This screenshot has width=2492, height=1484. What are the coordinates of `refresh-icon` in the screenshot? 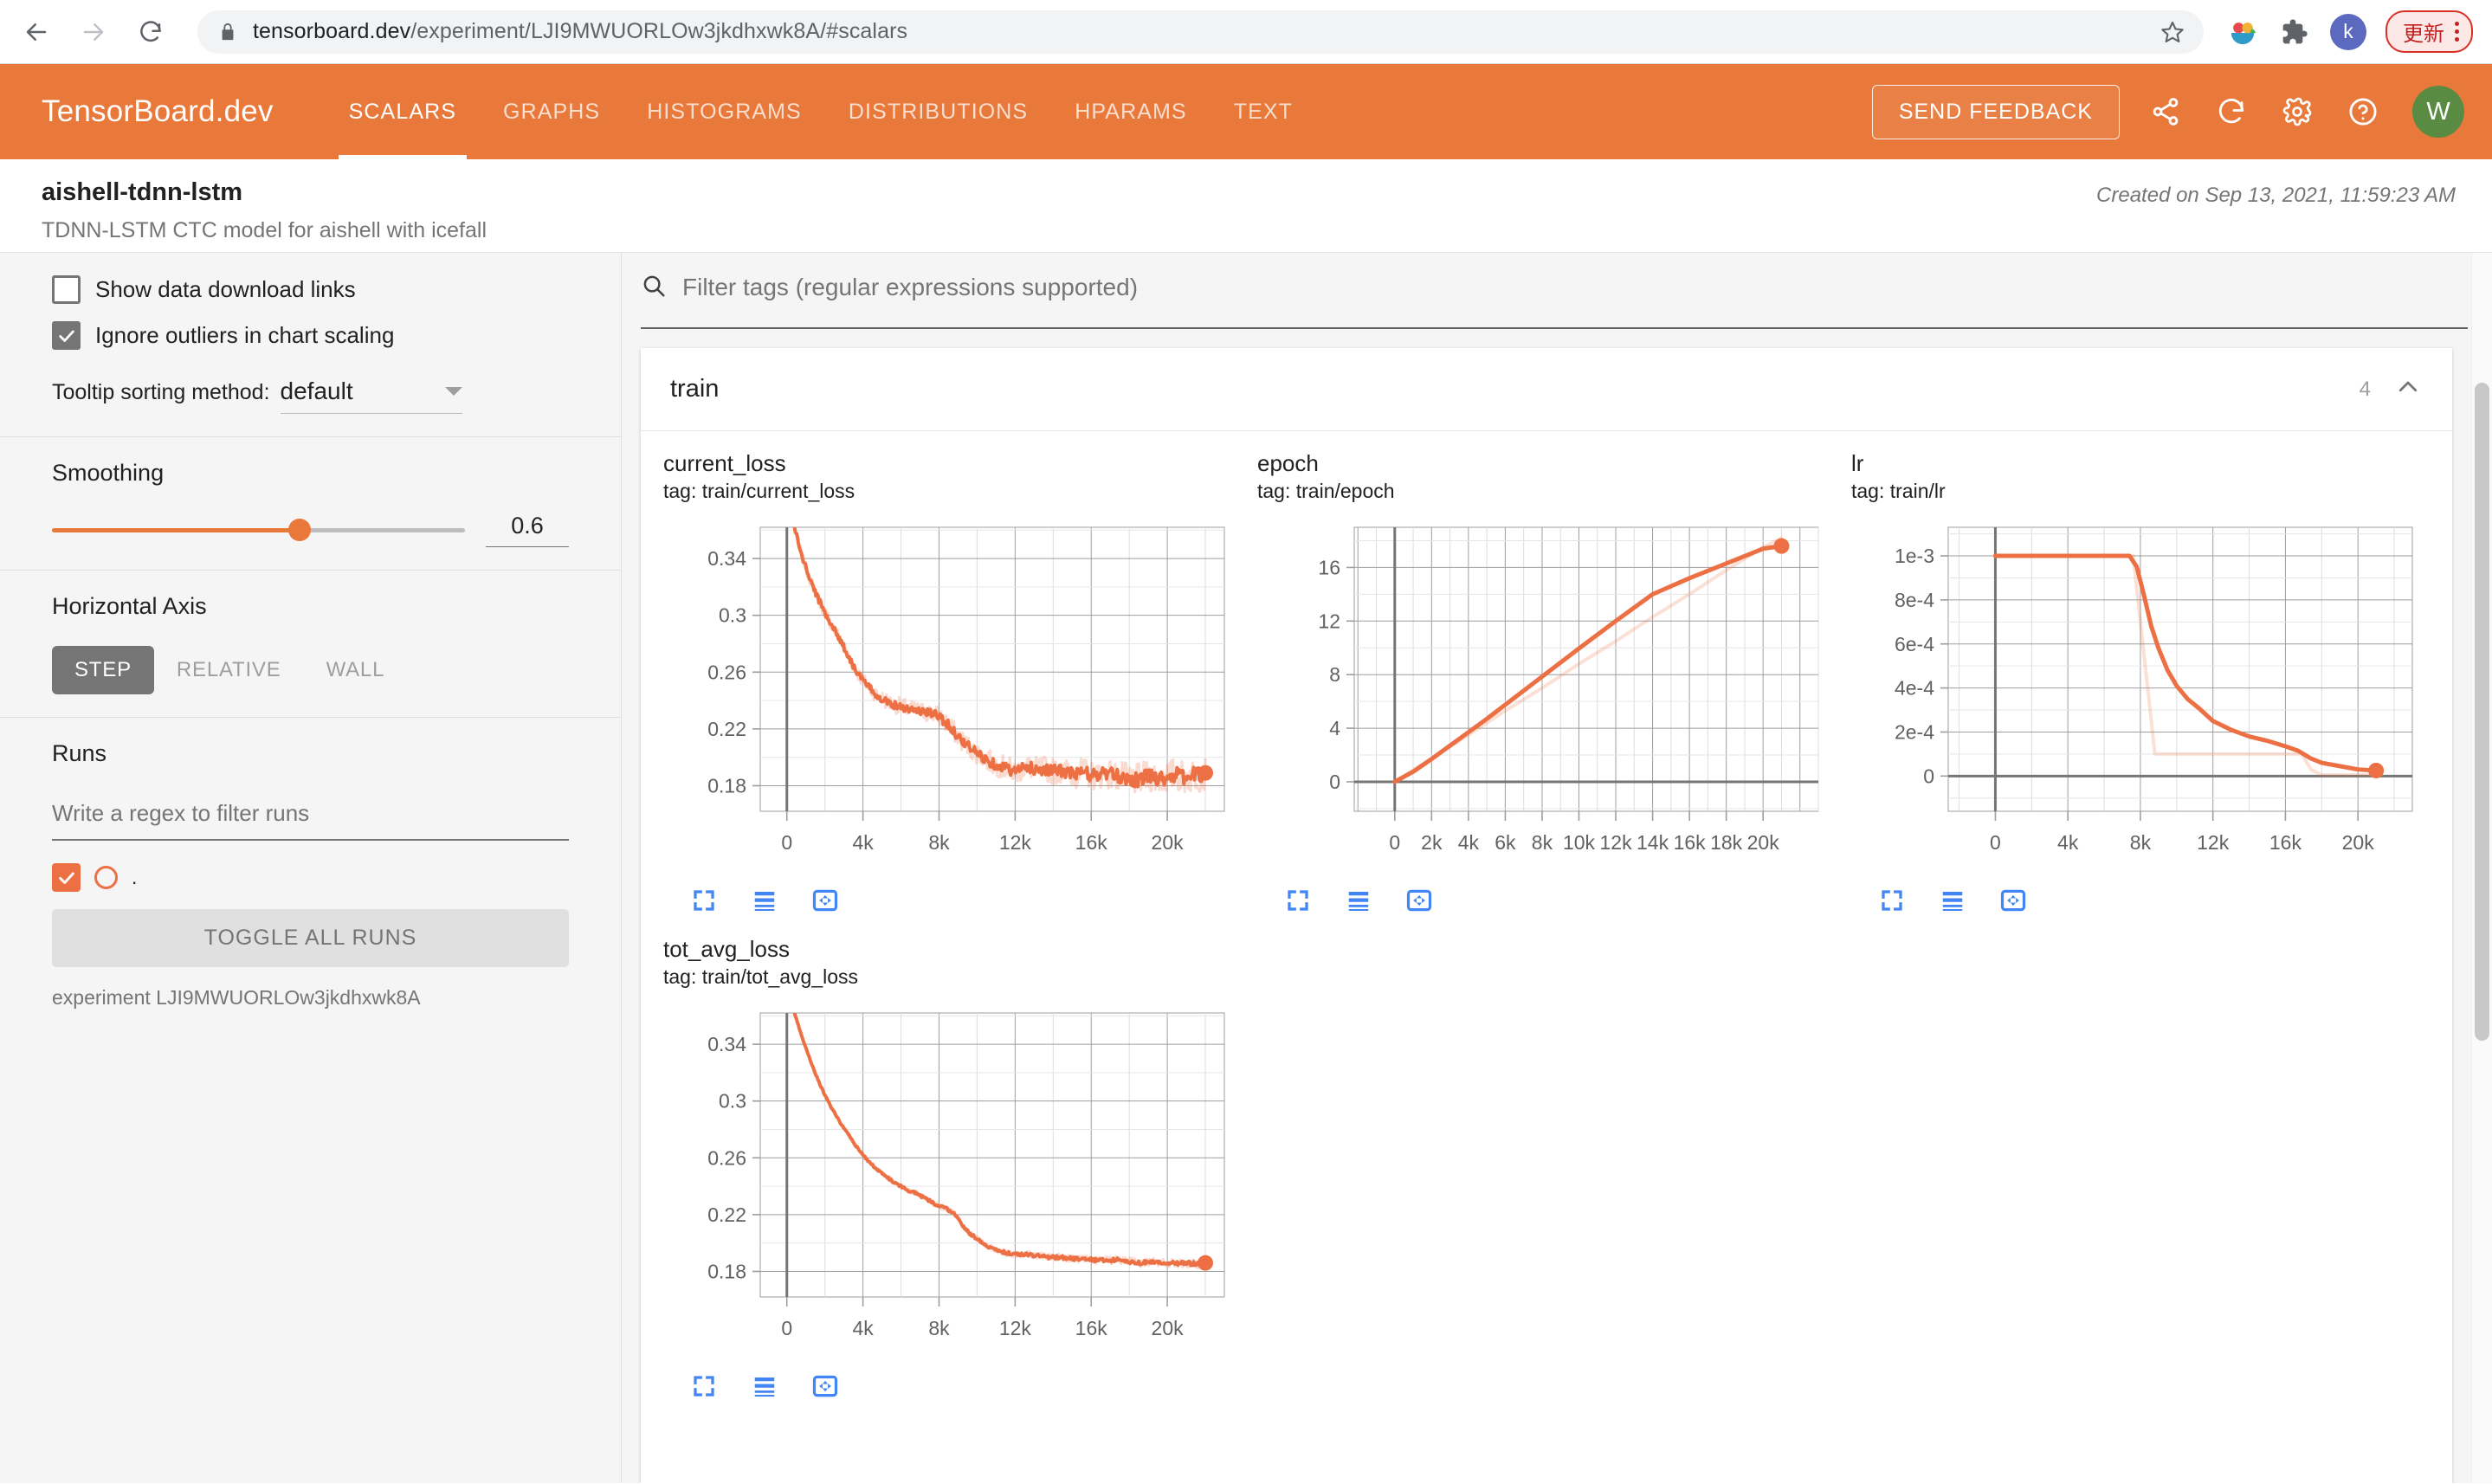 It's located at (2231, 112).